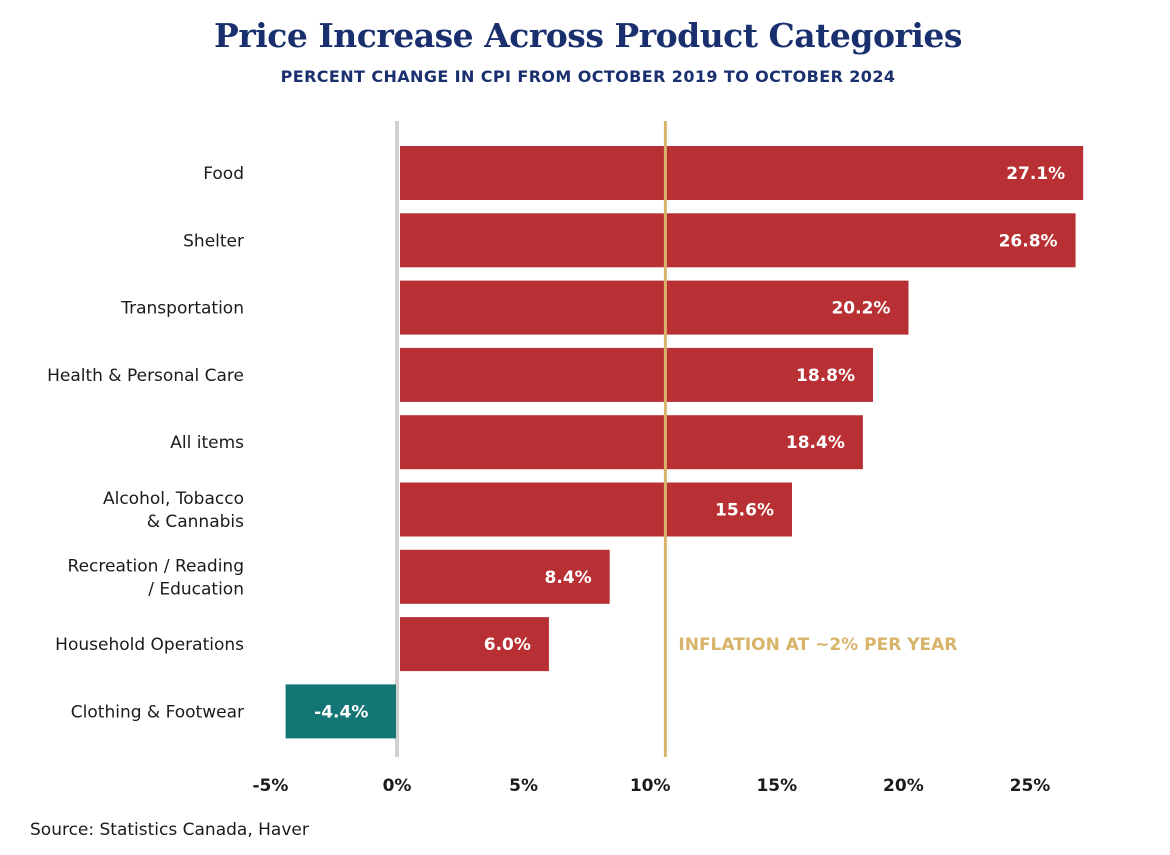  What do you see at coordinates (776, 786) in the screenshot?
I see `x-tick-label: 15%` at bounding box center [776, 786].